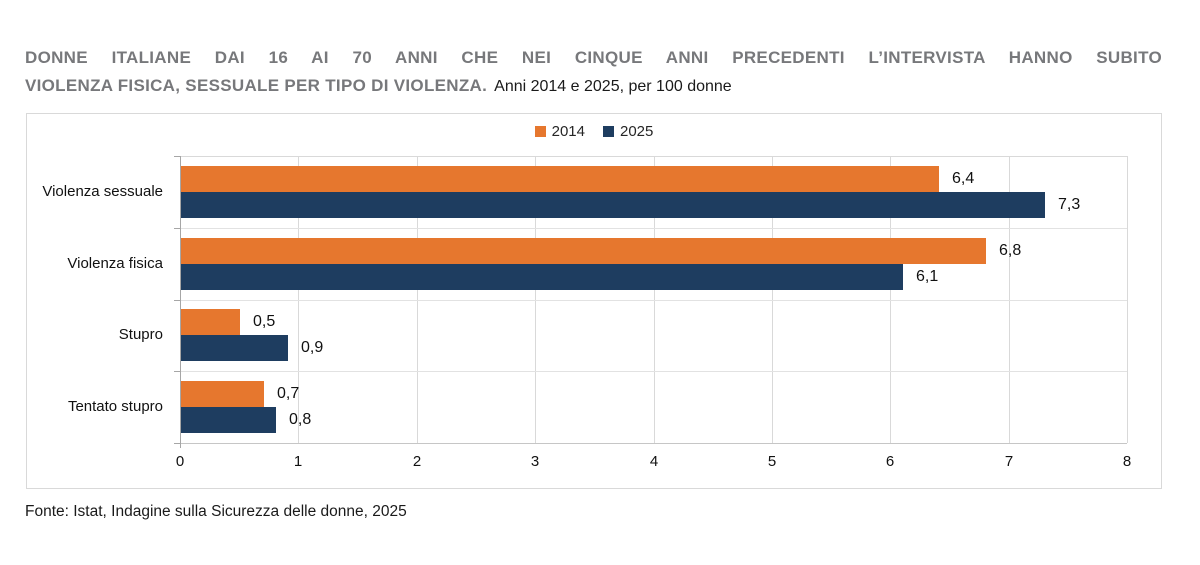 This screenshot has width=1200, height=565. Describe the element at coordinates (140, 334) in the screenshot. I see `category-label-2: Stupro` at that location.